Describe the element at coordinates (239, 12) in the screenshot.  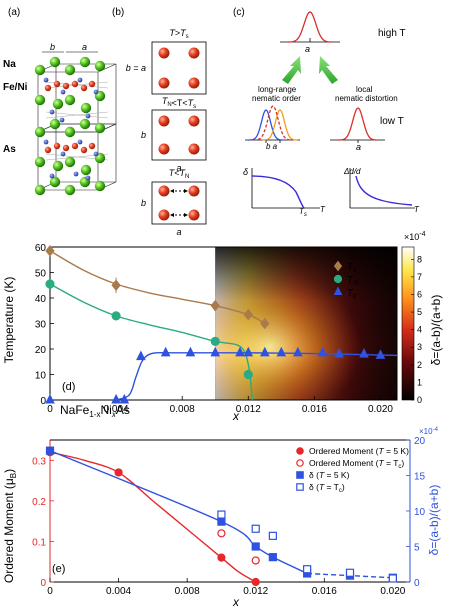
I see `panel-c-label: (c)` at that location.